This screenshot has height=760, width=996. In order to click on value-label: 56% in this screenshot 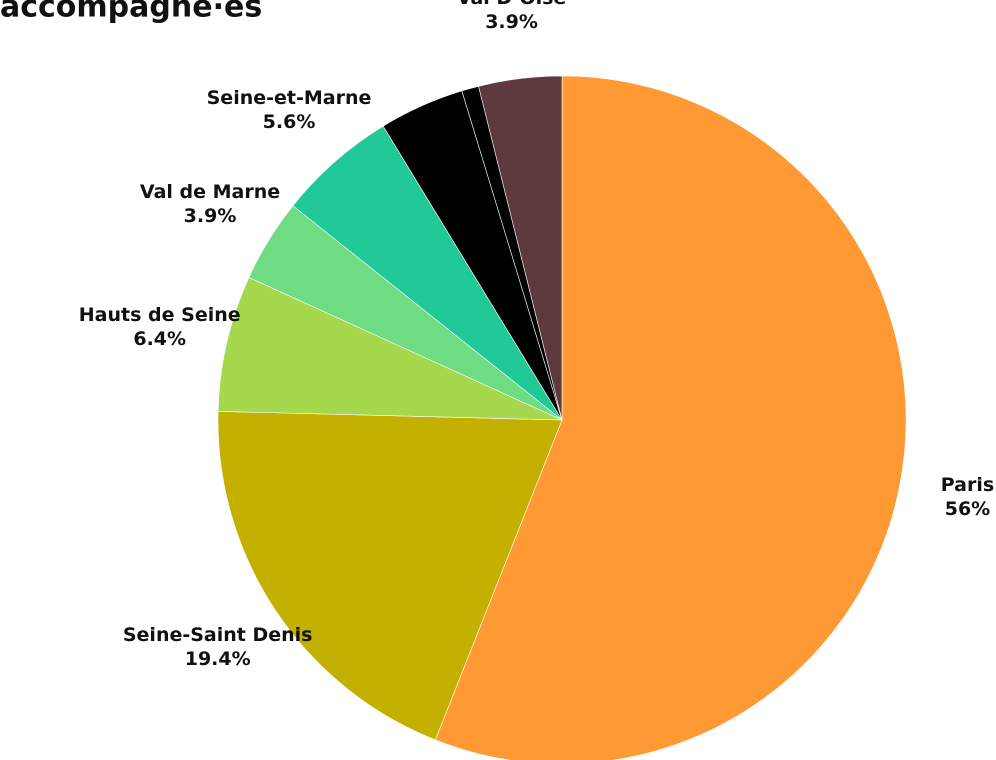, I will do `click(967, 509)`.